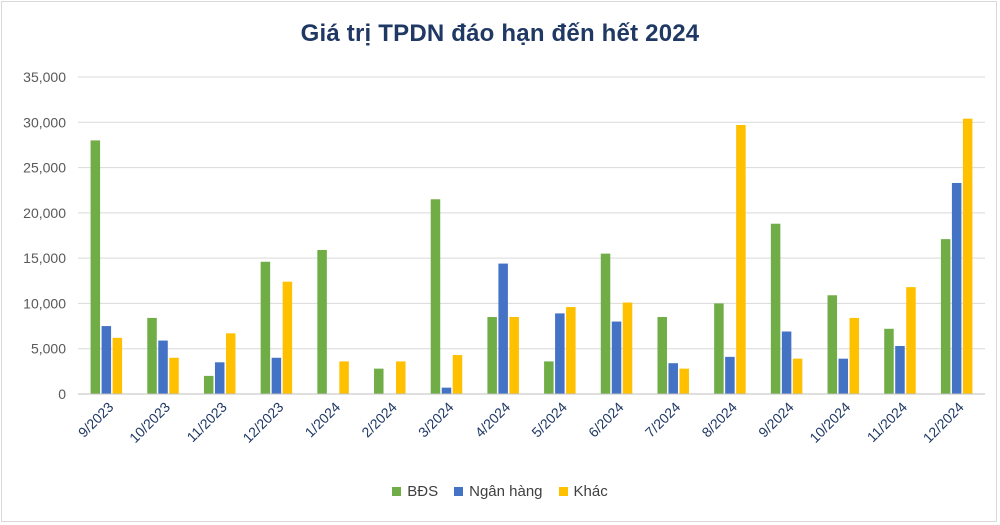  Describe the element at coordinates (506, 491) in the screenshot. I see `legend-label: Ngân hàng` at that location.